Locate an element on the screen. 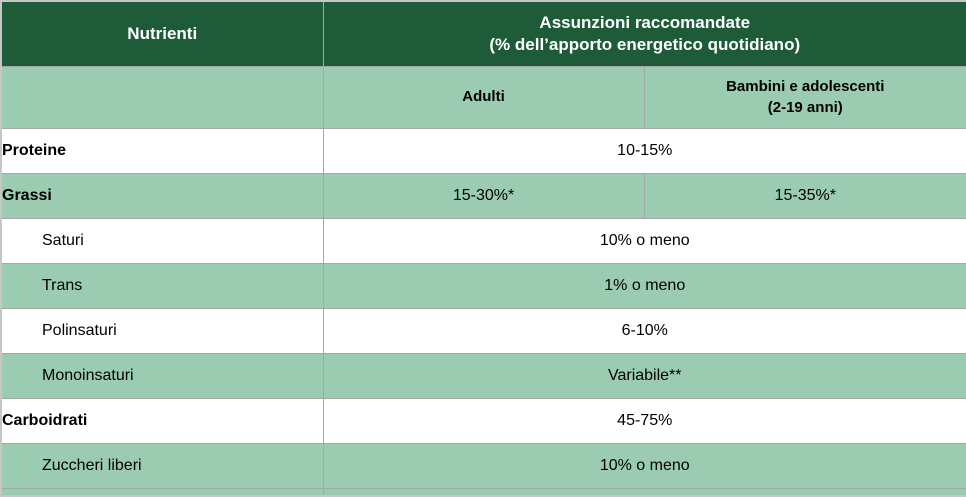  header-intake-subtitle: (% dell’apporto energetico quotidiano) is located at coordinates (645, 44).